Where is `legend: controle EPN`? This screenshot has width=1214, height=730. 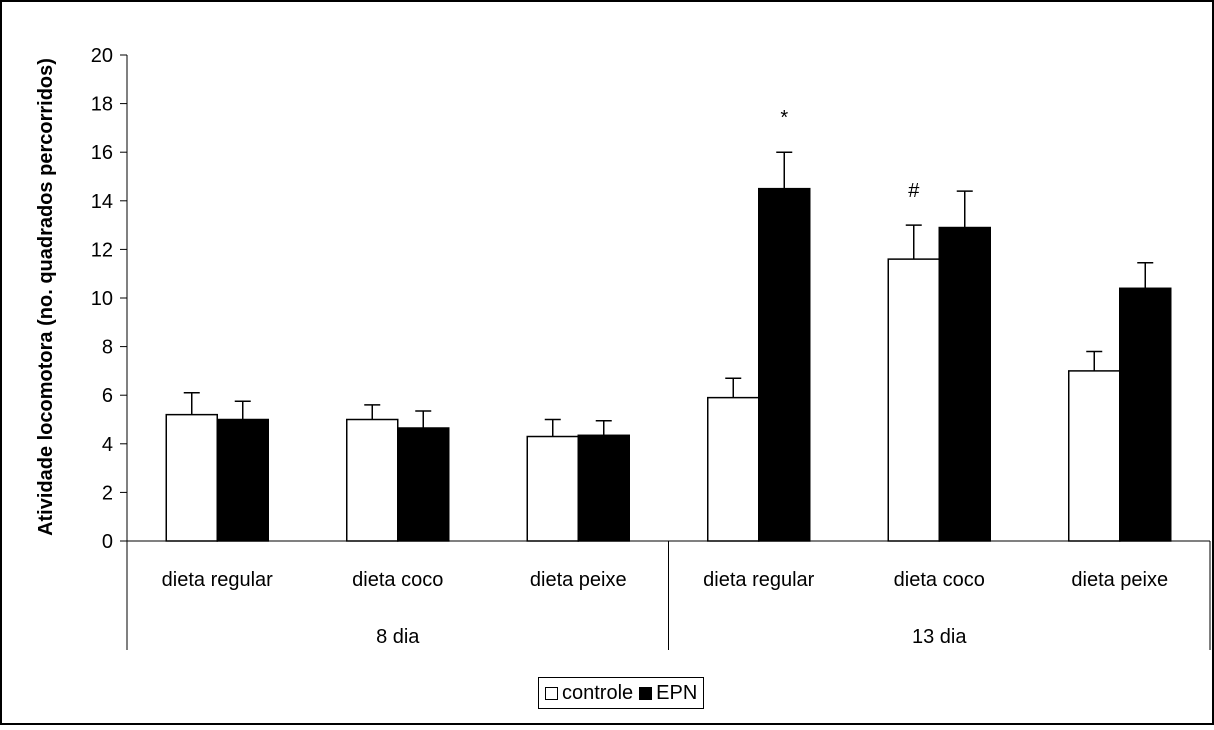 legend: controle EPN is located at coordinates (621, 693).